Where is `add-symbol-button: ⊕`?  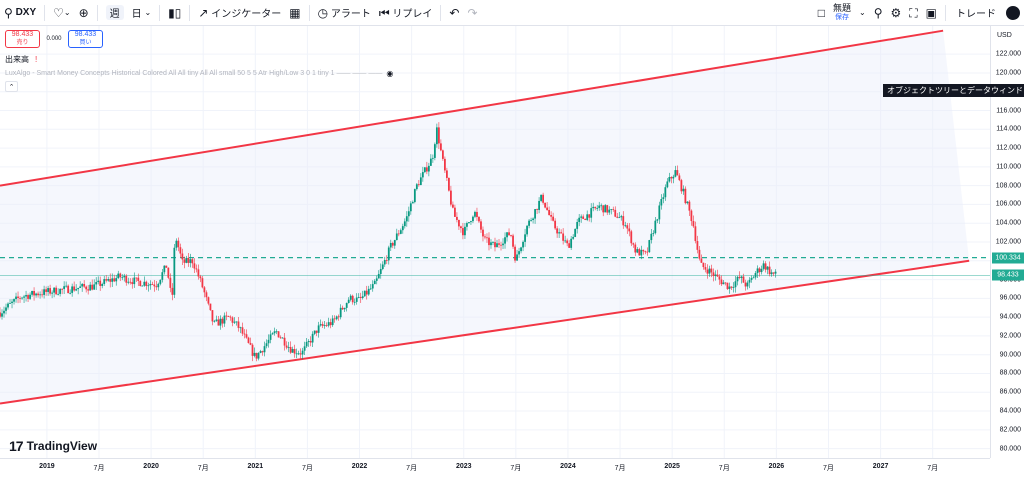
add-symbol-button: ⊕ is located at coordinates (84, 13).